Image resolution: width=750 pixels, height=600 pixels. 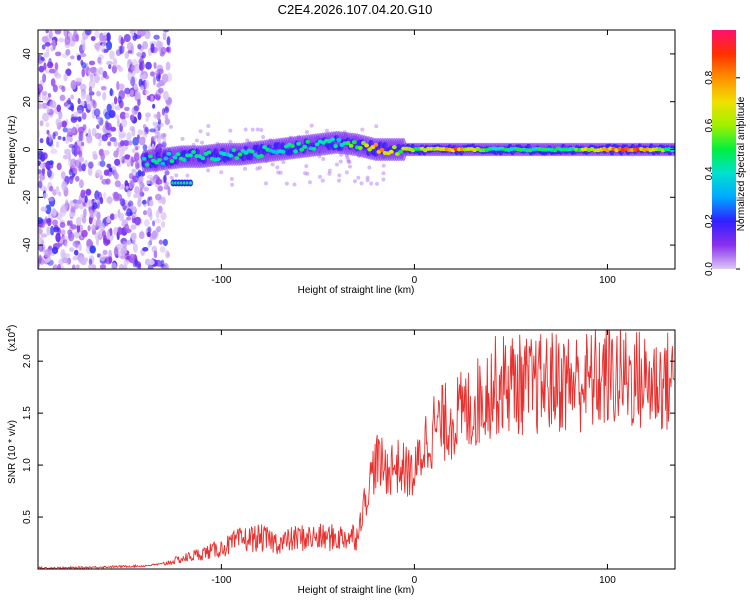 I want to click on y-tick-label: 0.5, so click(x=27, y=517).